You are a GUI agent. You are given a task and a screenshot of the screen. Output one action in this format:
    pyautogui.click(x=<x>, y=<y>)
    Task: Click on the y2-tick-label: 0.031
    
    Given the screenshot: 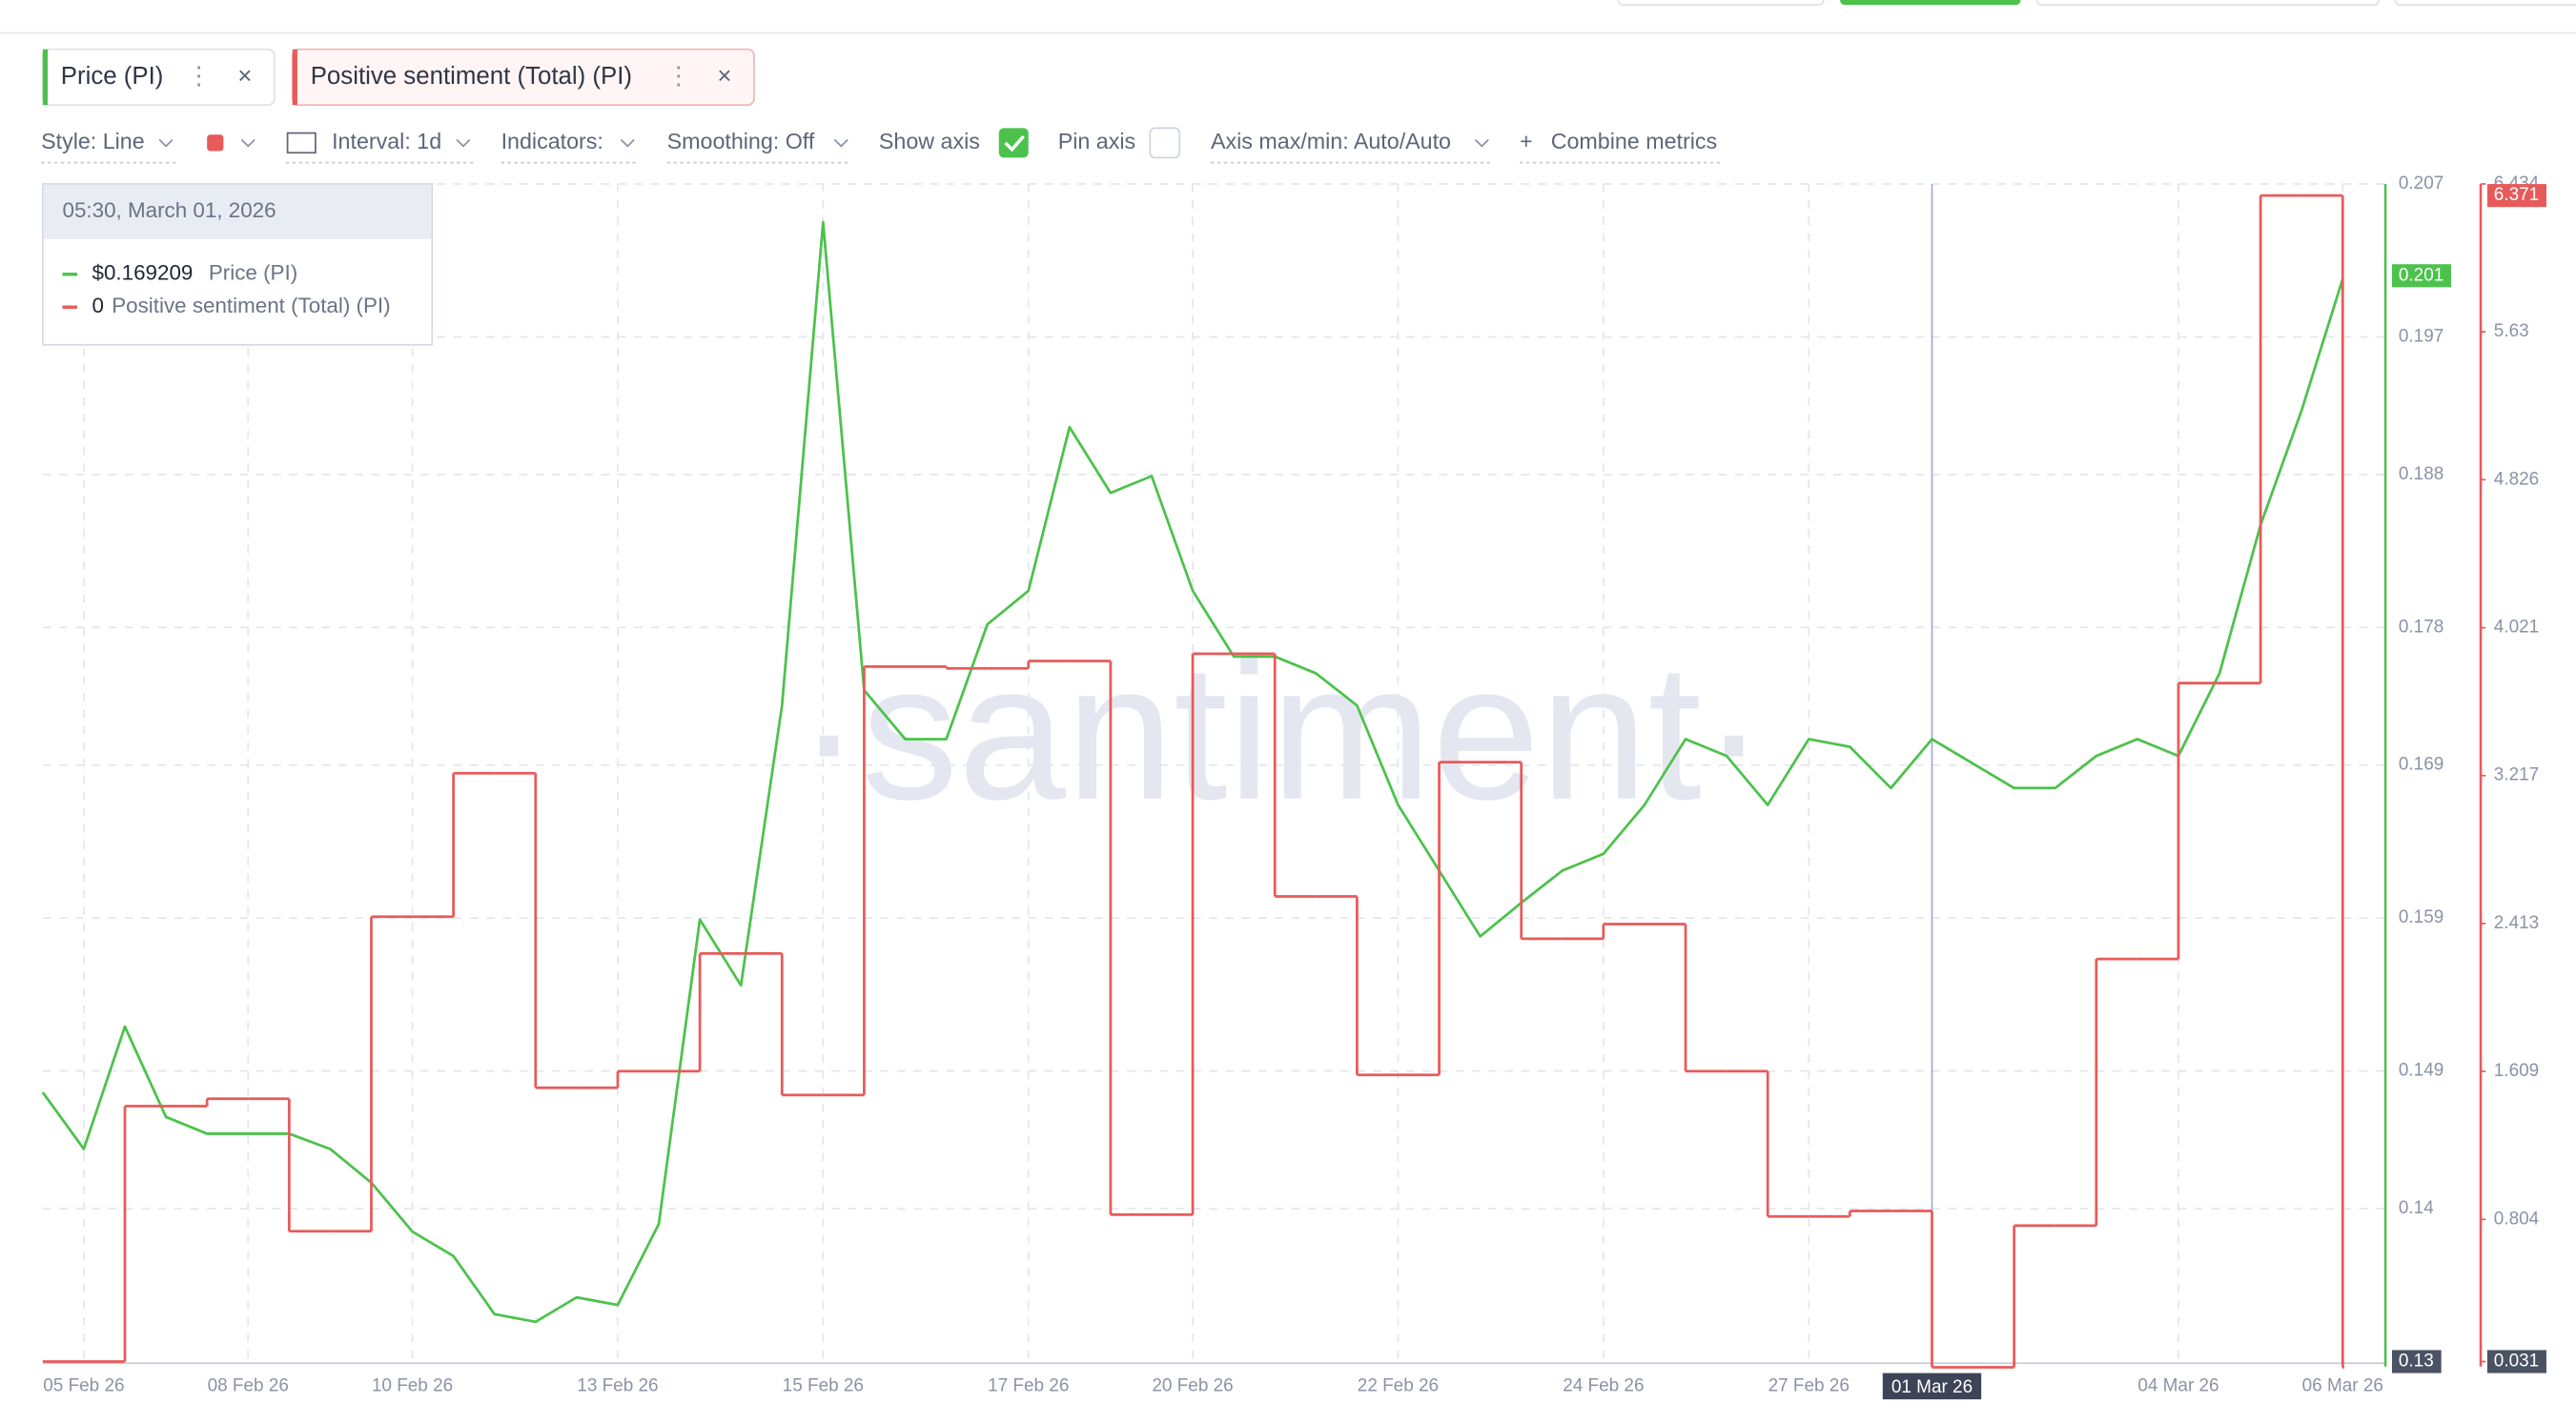 What is the action you would take?
    pyautogui.click(x=2517, y=1362)
    